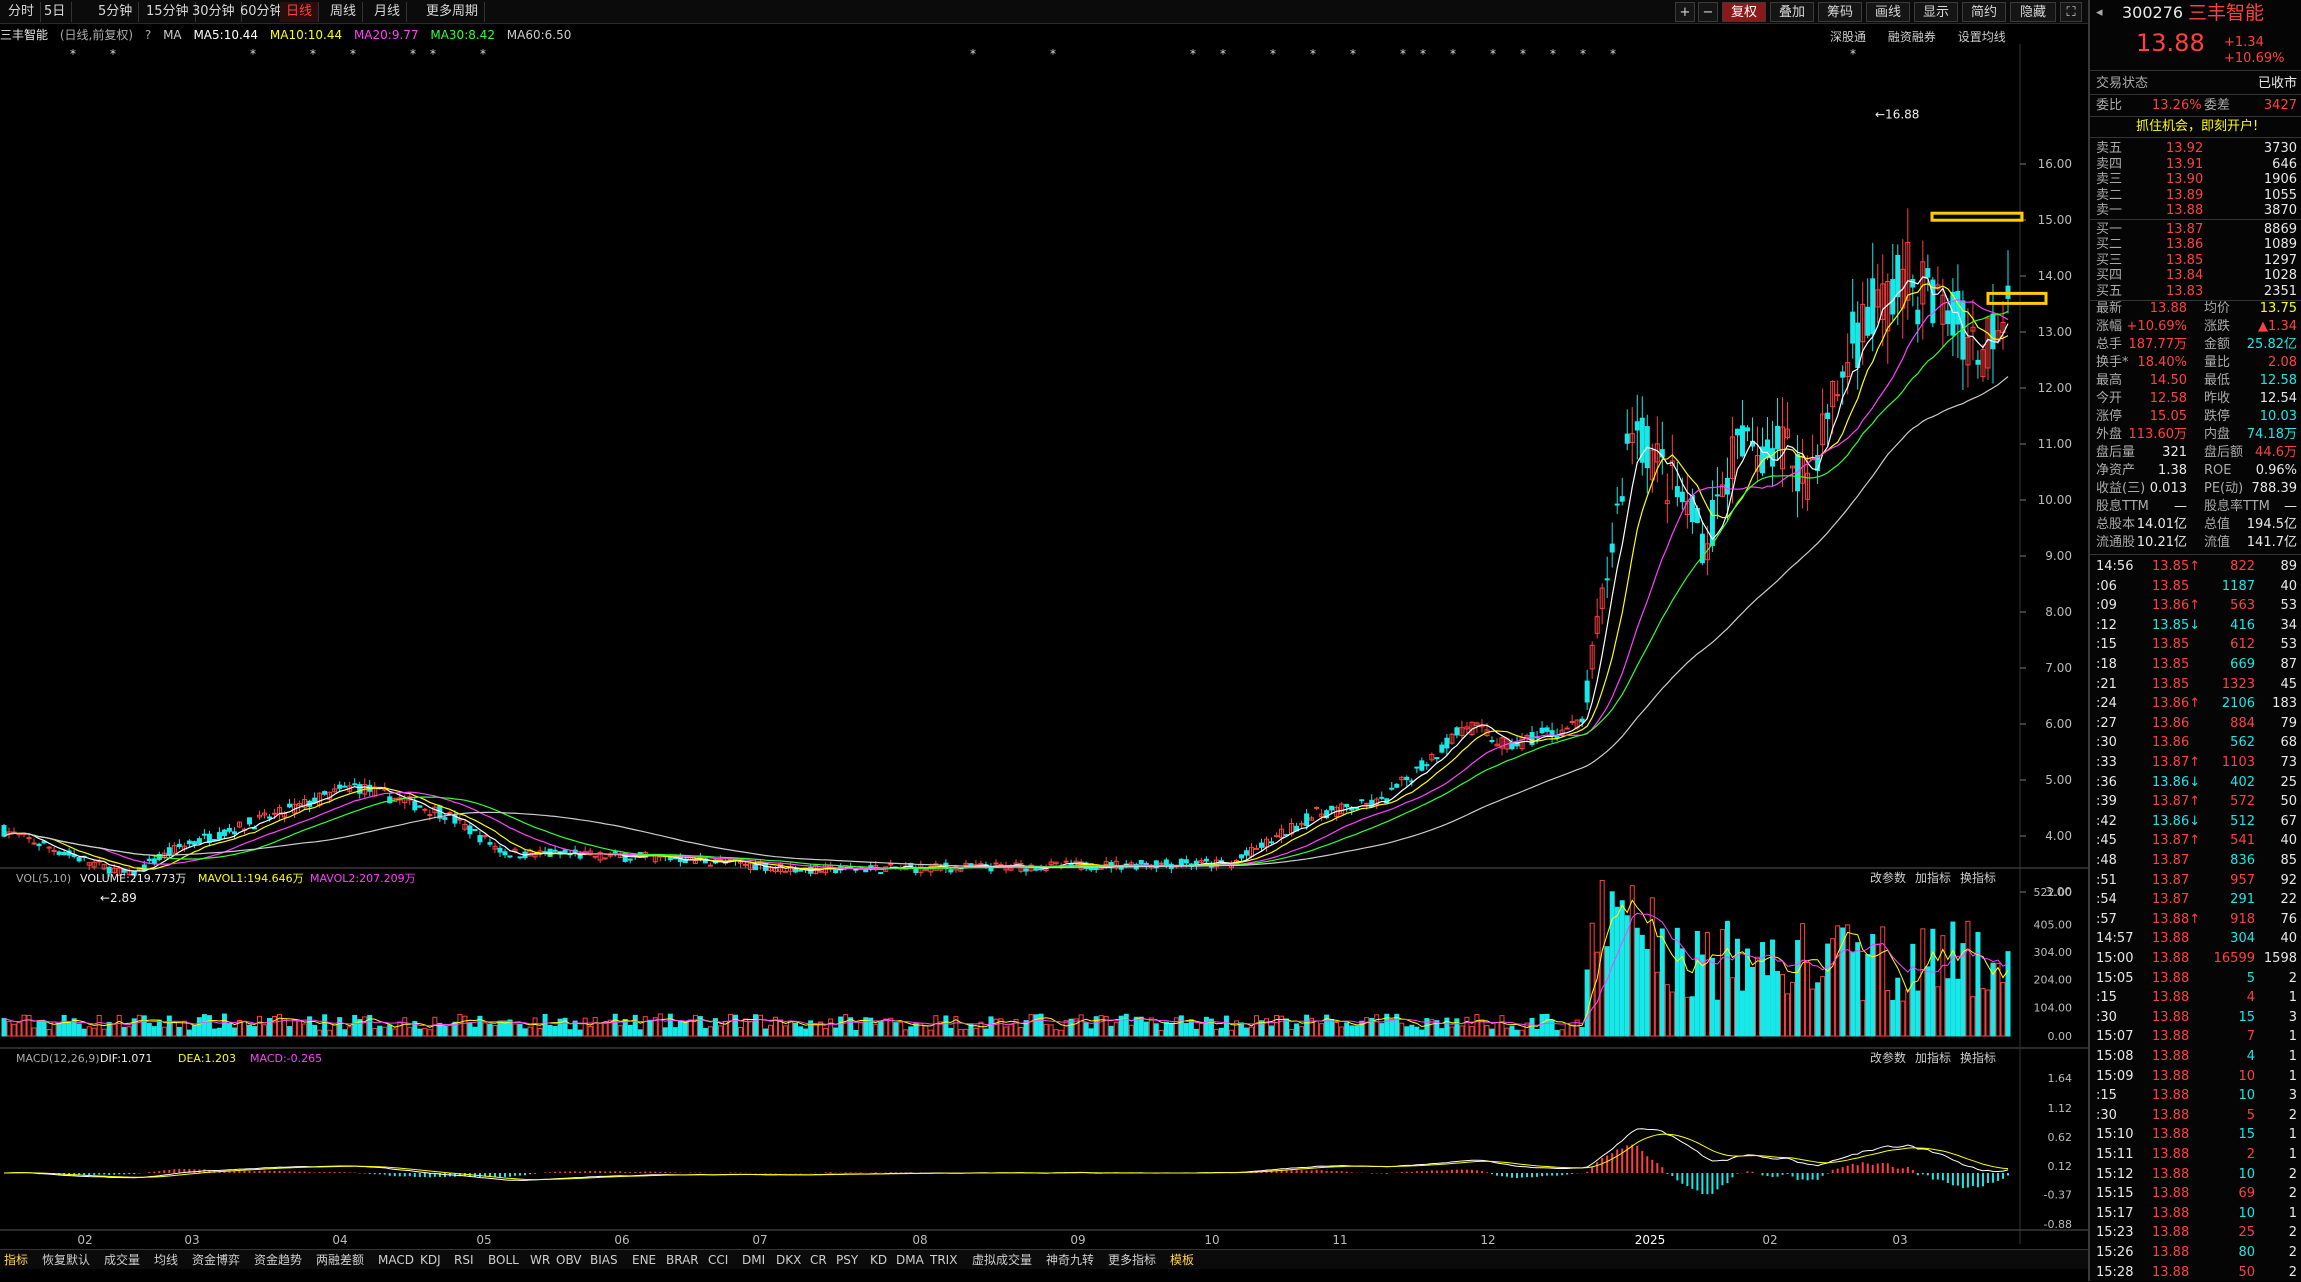  What do you see at coordinates (1002, 1260) in the screenshot?
I see `indicator-tab-24: 虚拟成交量` at bounding box center [1002, 1260].